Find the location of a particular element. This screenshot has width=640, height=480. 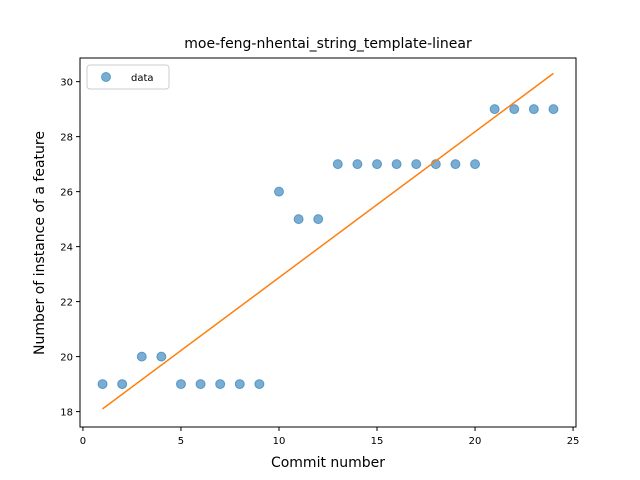

y-tick-label: 24 is located at coordinates (66, 248).